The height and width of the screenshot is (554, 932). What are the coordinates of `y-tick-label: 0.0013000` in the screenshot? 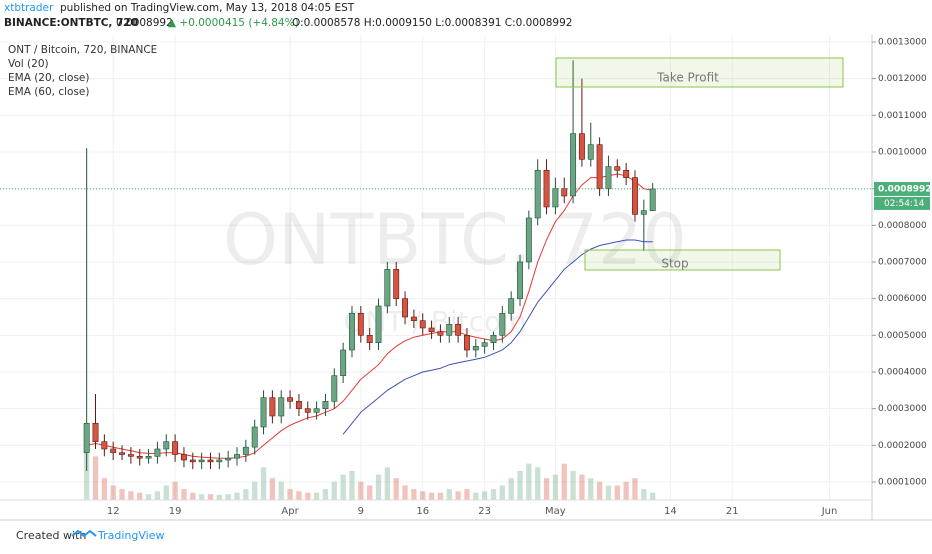 It's located at (902, 42).